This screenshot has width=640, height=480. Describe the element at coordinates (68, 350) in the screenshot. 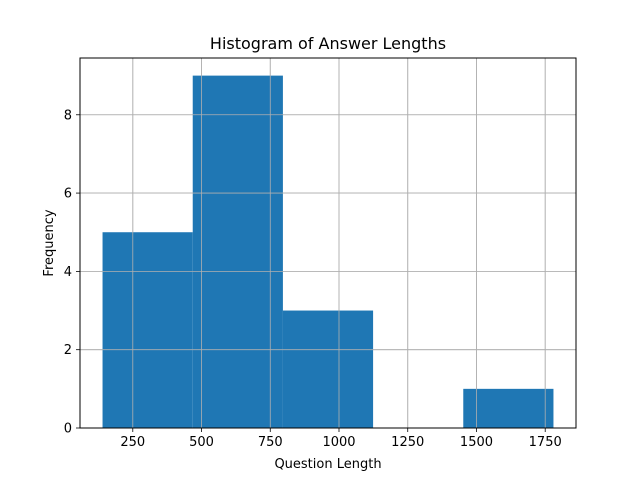

I see `y-tick-label: 2` at that location.